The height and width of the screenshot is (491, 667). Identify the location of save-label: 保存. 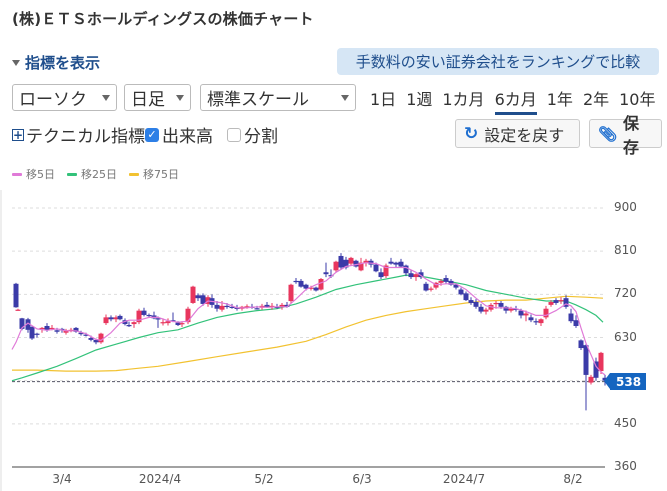
(631, 135).